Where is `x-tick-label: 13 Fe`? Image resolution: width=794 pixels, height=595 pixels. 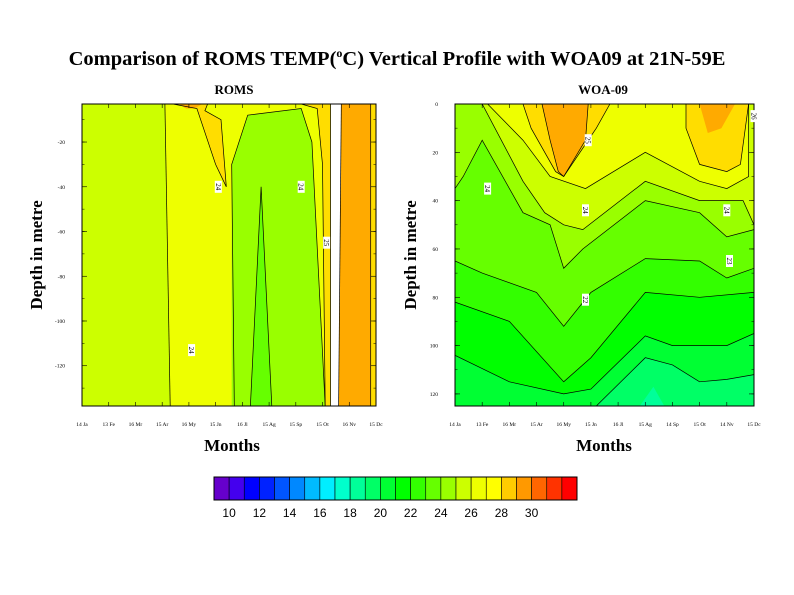
x-tick-label: 13 Fe is located at coordinates (482, 425).